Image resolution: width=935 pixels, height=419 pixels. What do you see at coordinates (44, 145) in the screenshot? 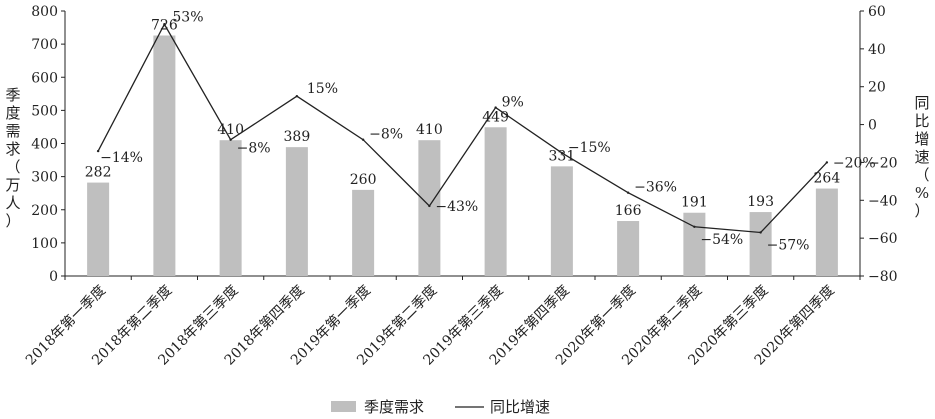
I see `y-tick-label: 400` at bounding box center [44, 145].